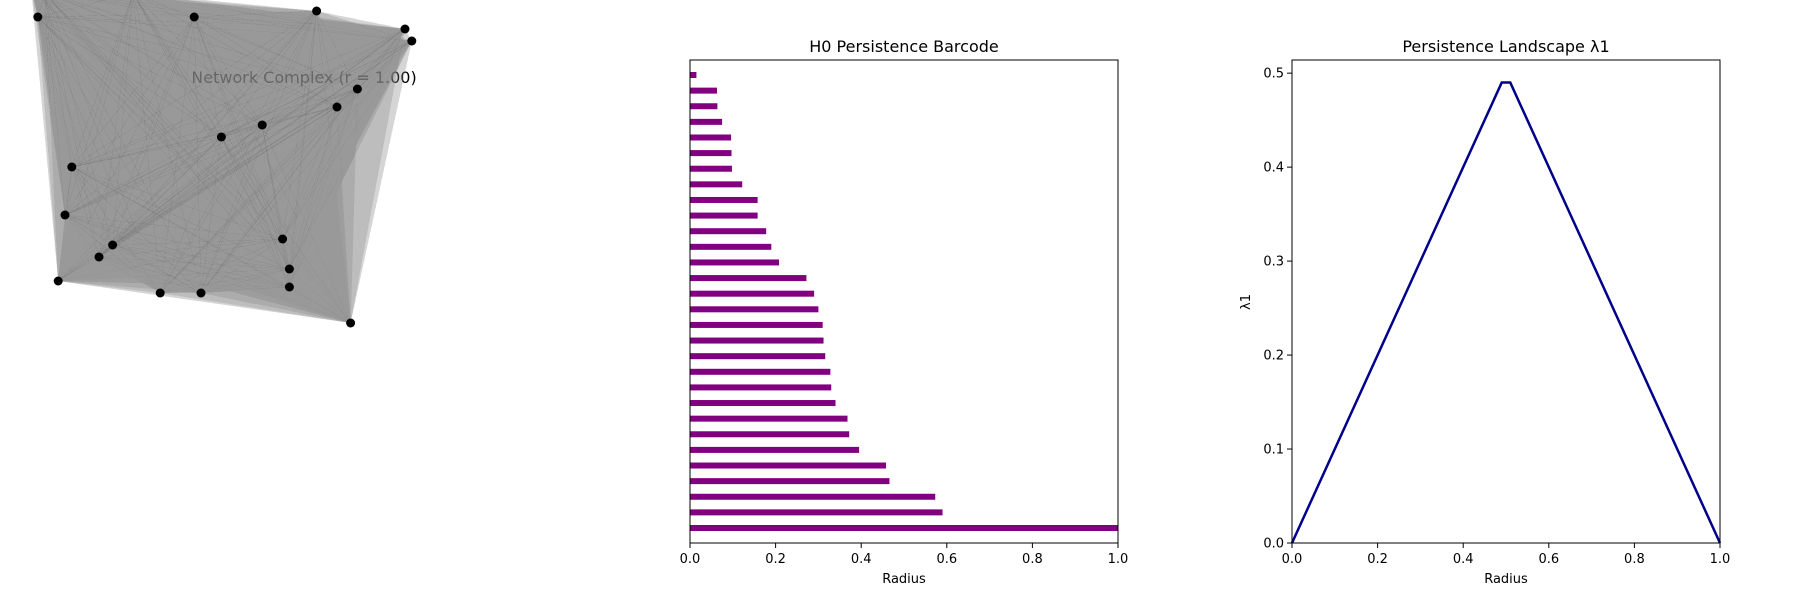  I want to click on y-tick-label: 0.0, so click(1273, 544).